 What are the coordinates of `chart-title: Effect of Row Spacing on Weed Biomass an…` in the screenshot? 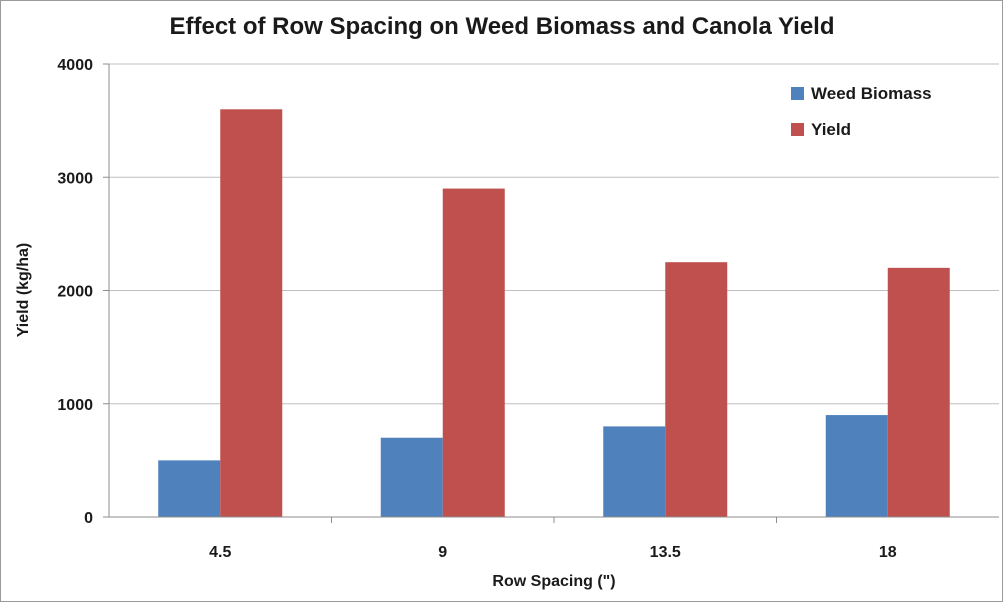 It's located at (501, 26).